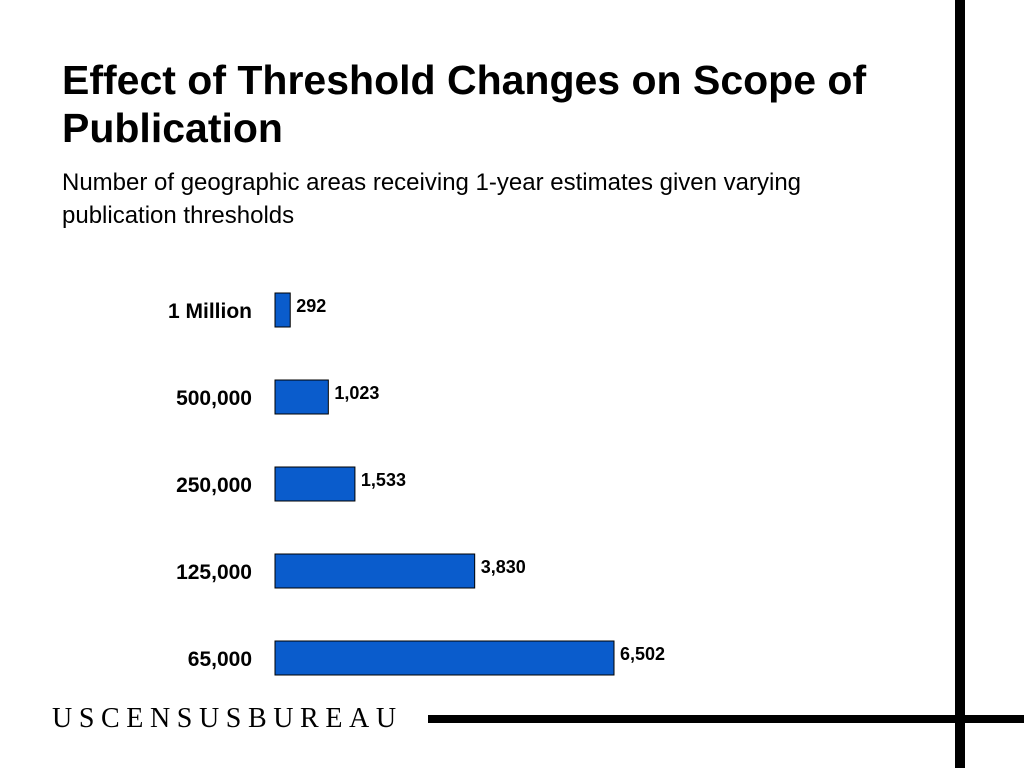 Image resolution: width=1024 pixels, height=768 pixels. Describe the element at coordinates (214, 485) in the screenshot. I see `category-label: 250,000` at that location.